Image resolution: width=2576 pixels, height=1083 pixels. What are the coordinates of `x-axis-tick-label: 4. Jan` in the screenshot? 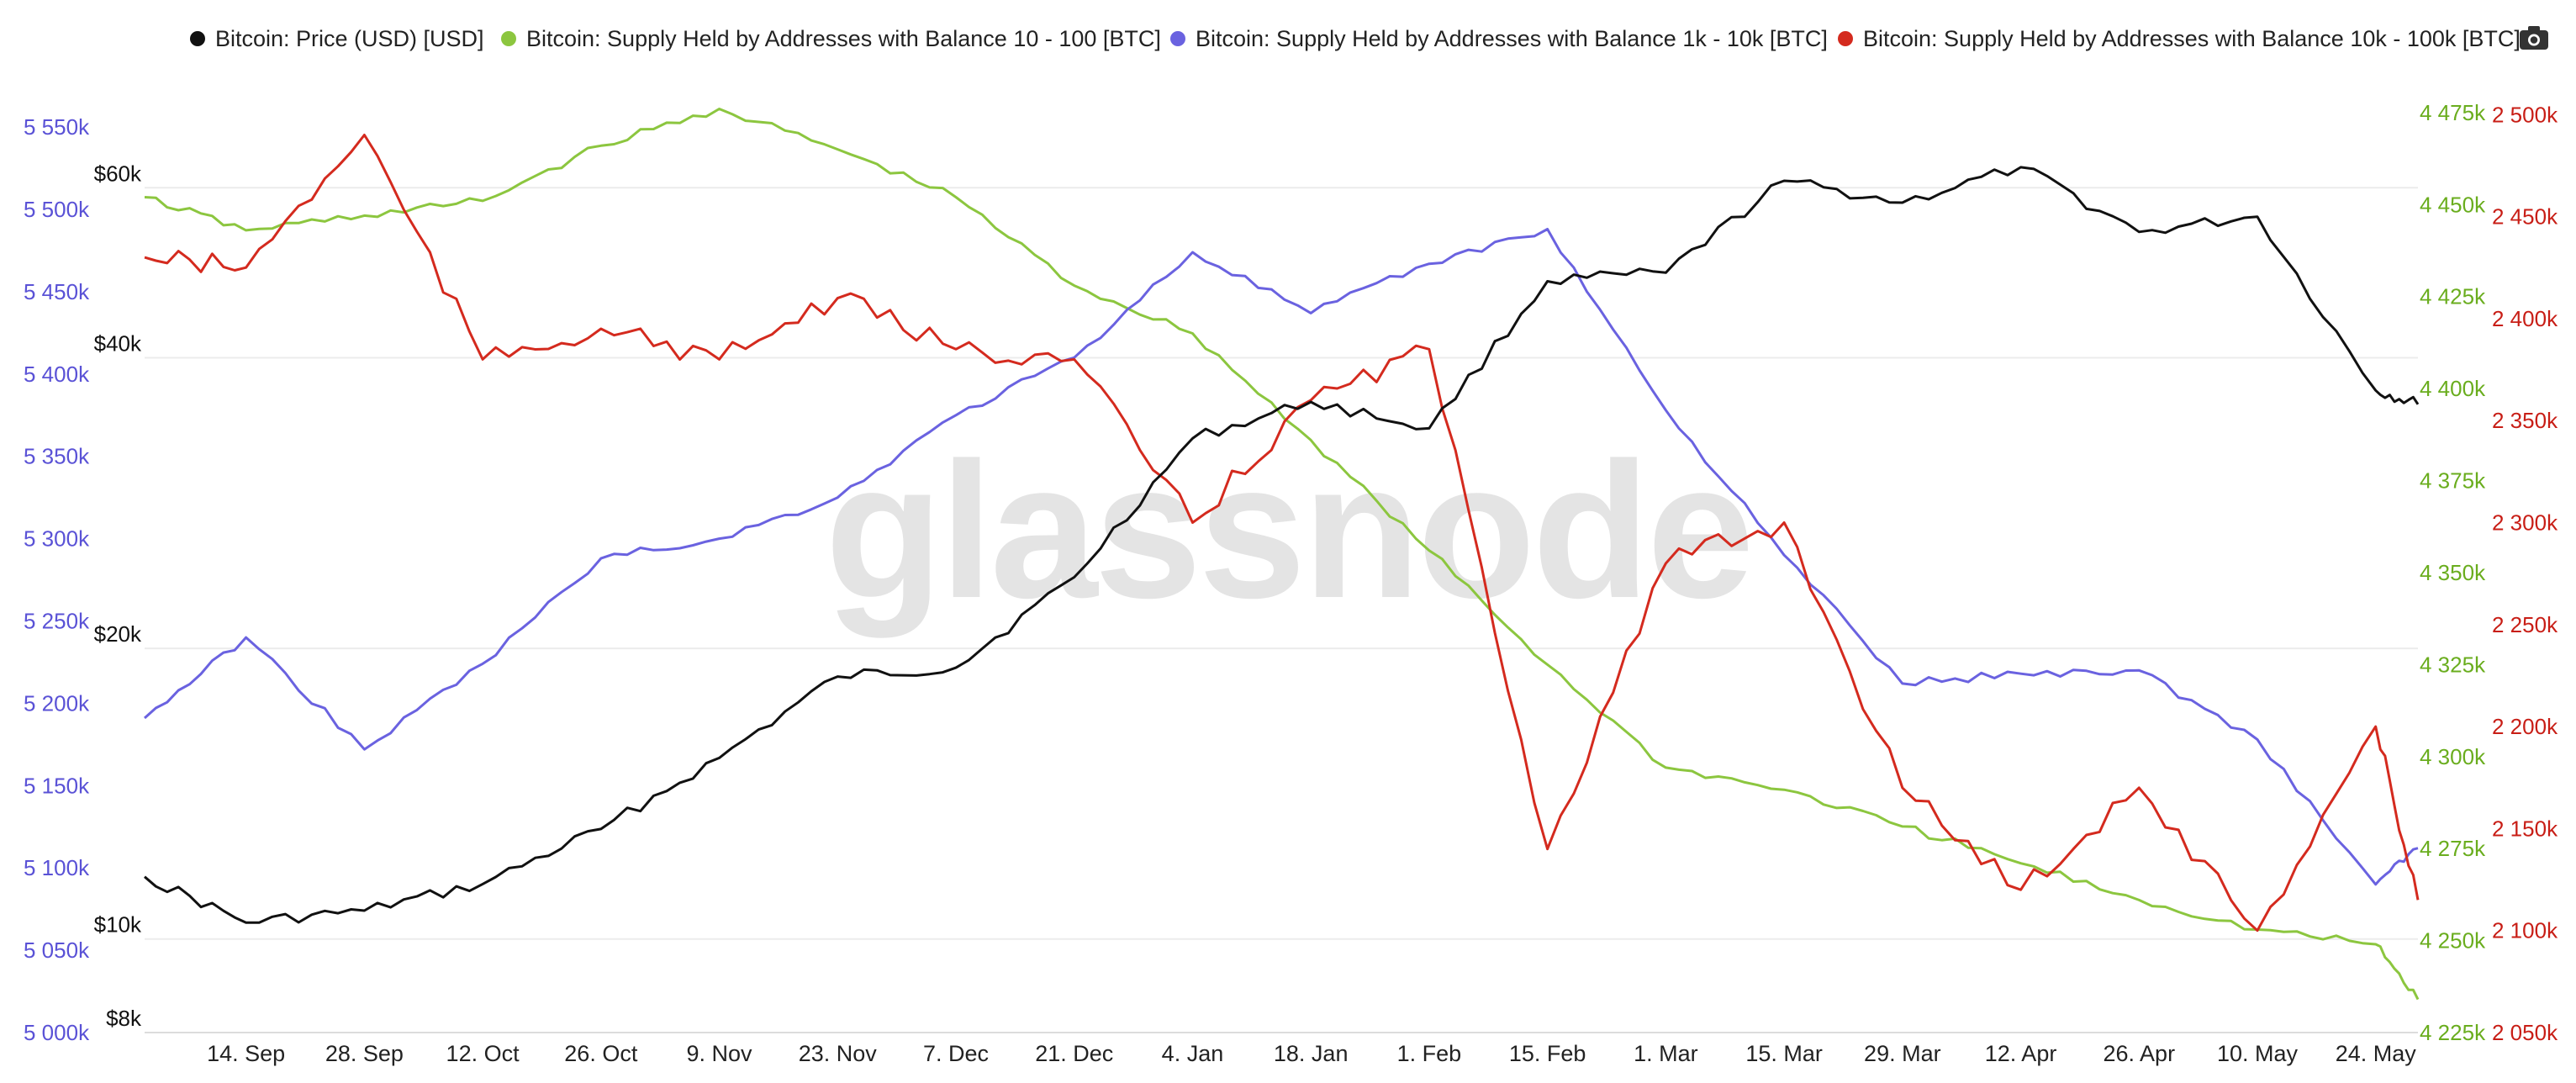 It's located at (1193, 1053).